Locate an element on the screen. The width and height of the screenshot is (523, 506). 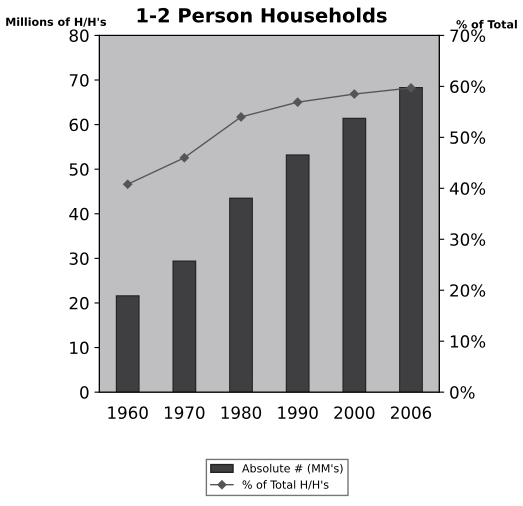
y2-axis-title: % of Total is located at coordinates (486, 24).